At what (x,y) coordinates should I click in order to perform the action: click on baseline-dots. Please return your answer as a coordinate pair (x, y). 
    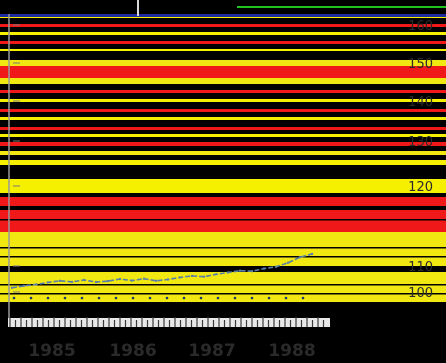
    Looking at the image, I should click on (158, 298).